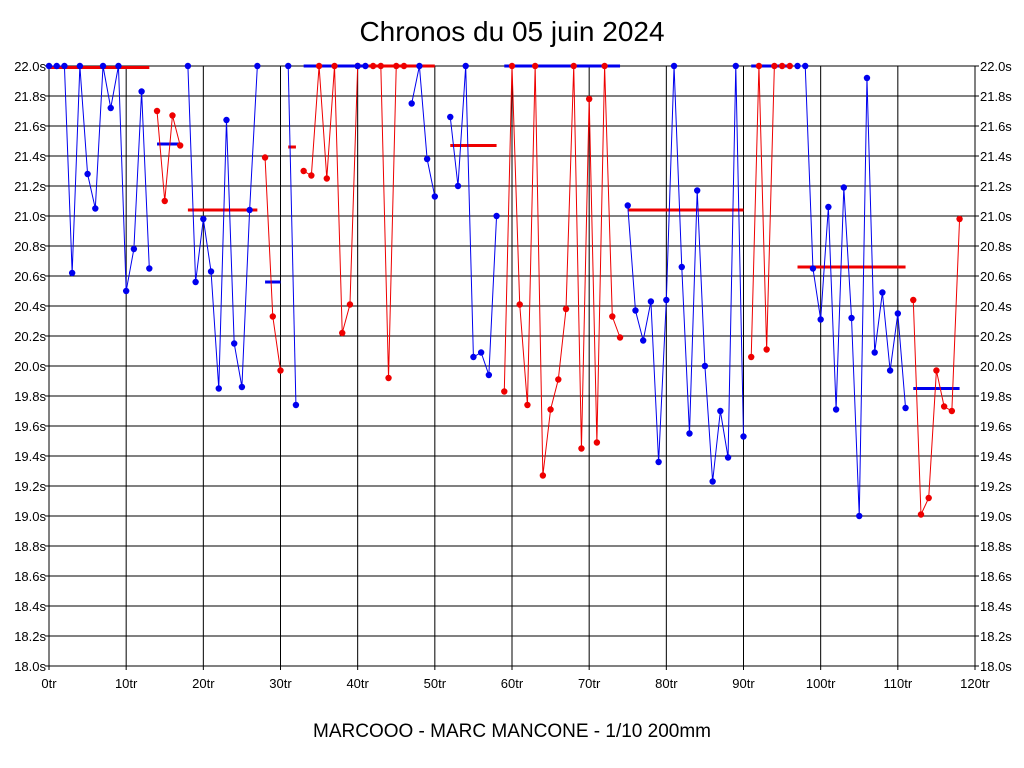 The image size is (1024, 768). What do you see at coordinates (435, 683) in the screenshot?
I see `x-tick-label: 50tr` at bounding box center [435, 683].